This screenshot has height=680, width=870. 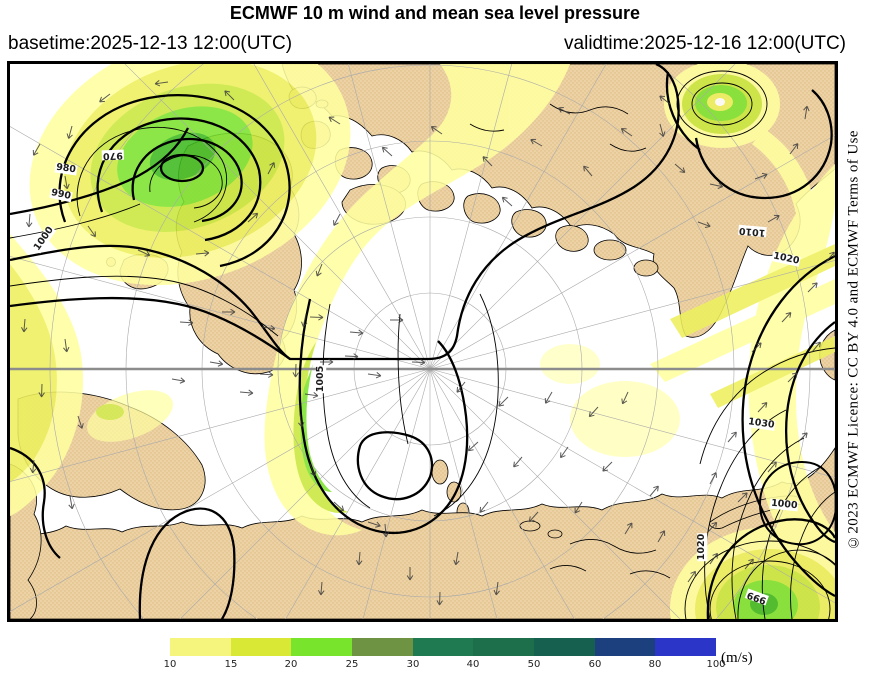 I want to click on isobar-label: 1005, so click(x=321, y=379).